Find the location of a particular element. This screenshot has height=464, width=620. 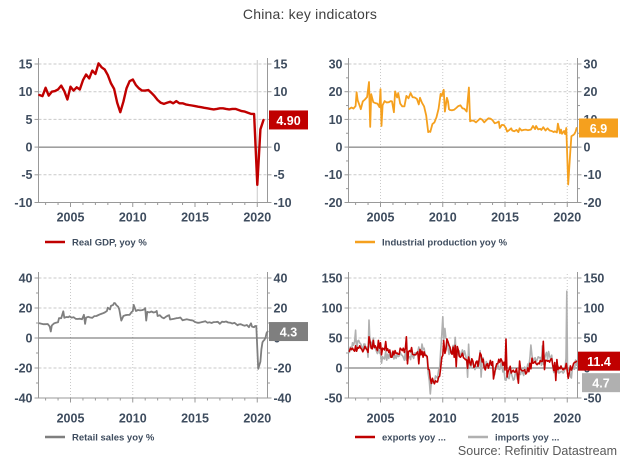

y-tick-label-right: -5 is located at coordinates (279, 175).